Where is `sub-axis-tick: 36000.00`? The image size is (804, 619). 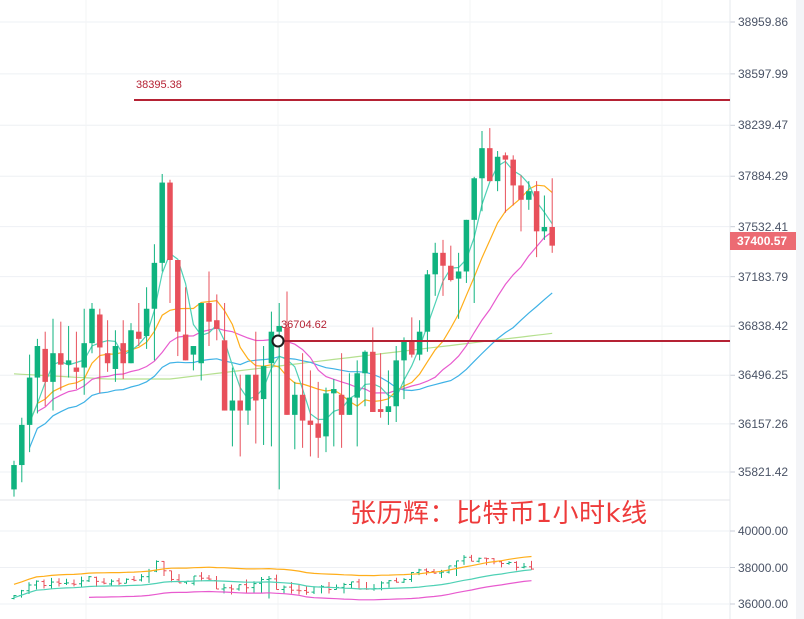 sub-axis-tick: 36000.00 is located at coordinates (763, 604).